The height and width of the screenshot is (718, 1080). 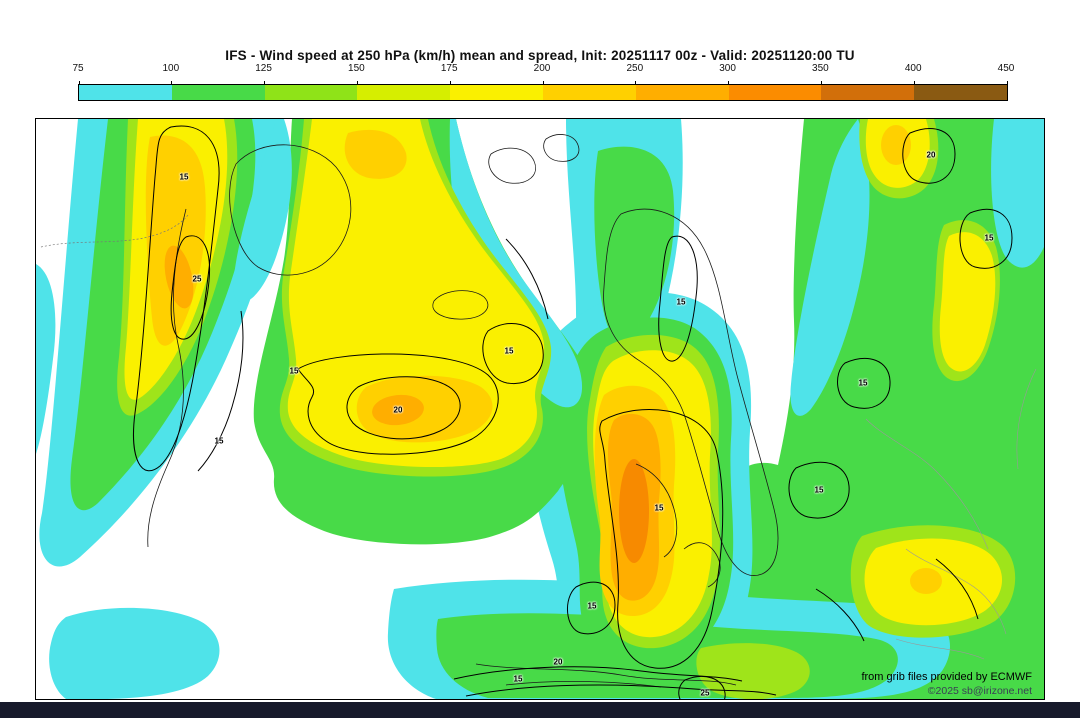 I want to click on wind-region-deep-orange, so click(x=634, y=511).